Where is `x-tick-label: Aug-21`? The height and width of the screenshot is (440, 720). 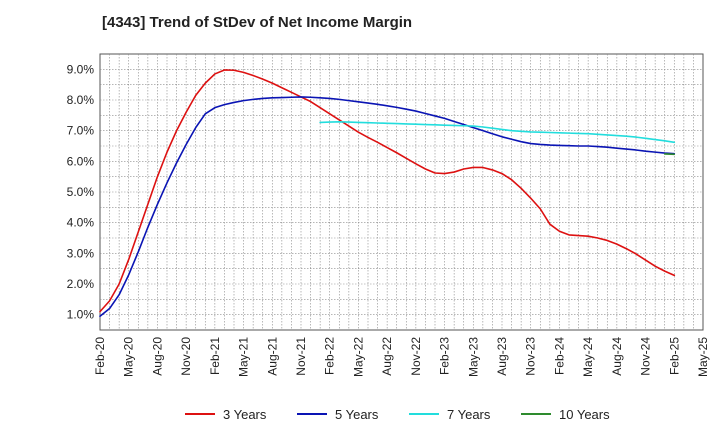 x-tick-label: Aug-21 is located at coordinates (272, 356).